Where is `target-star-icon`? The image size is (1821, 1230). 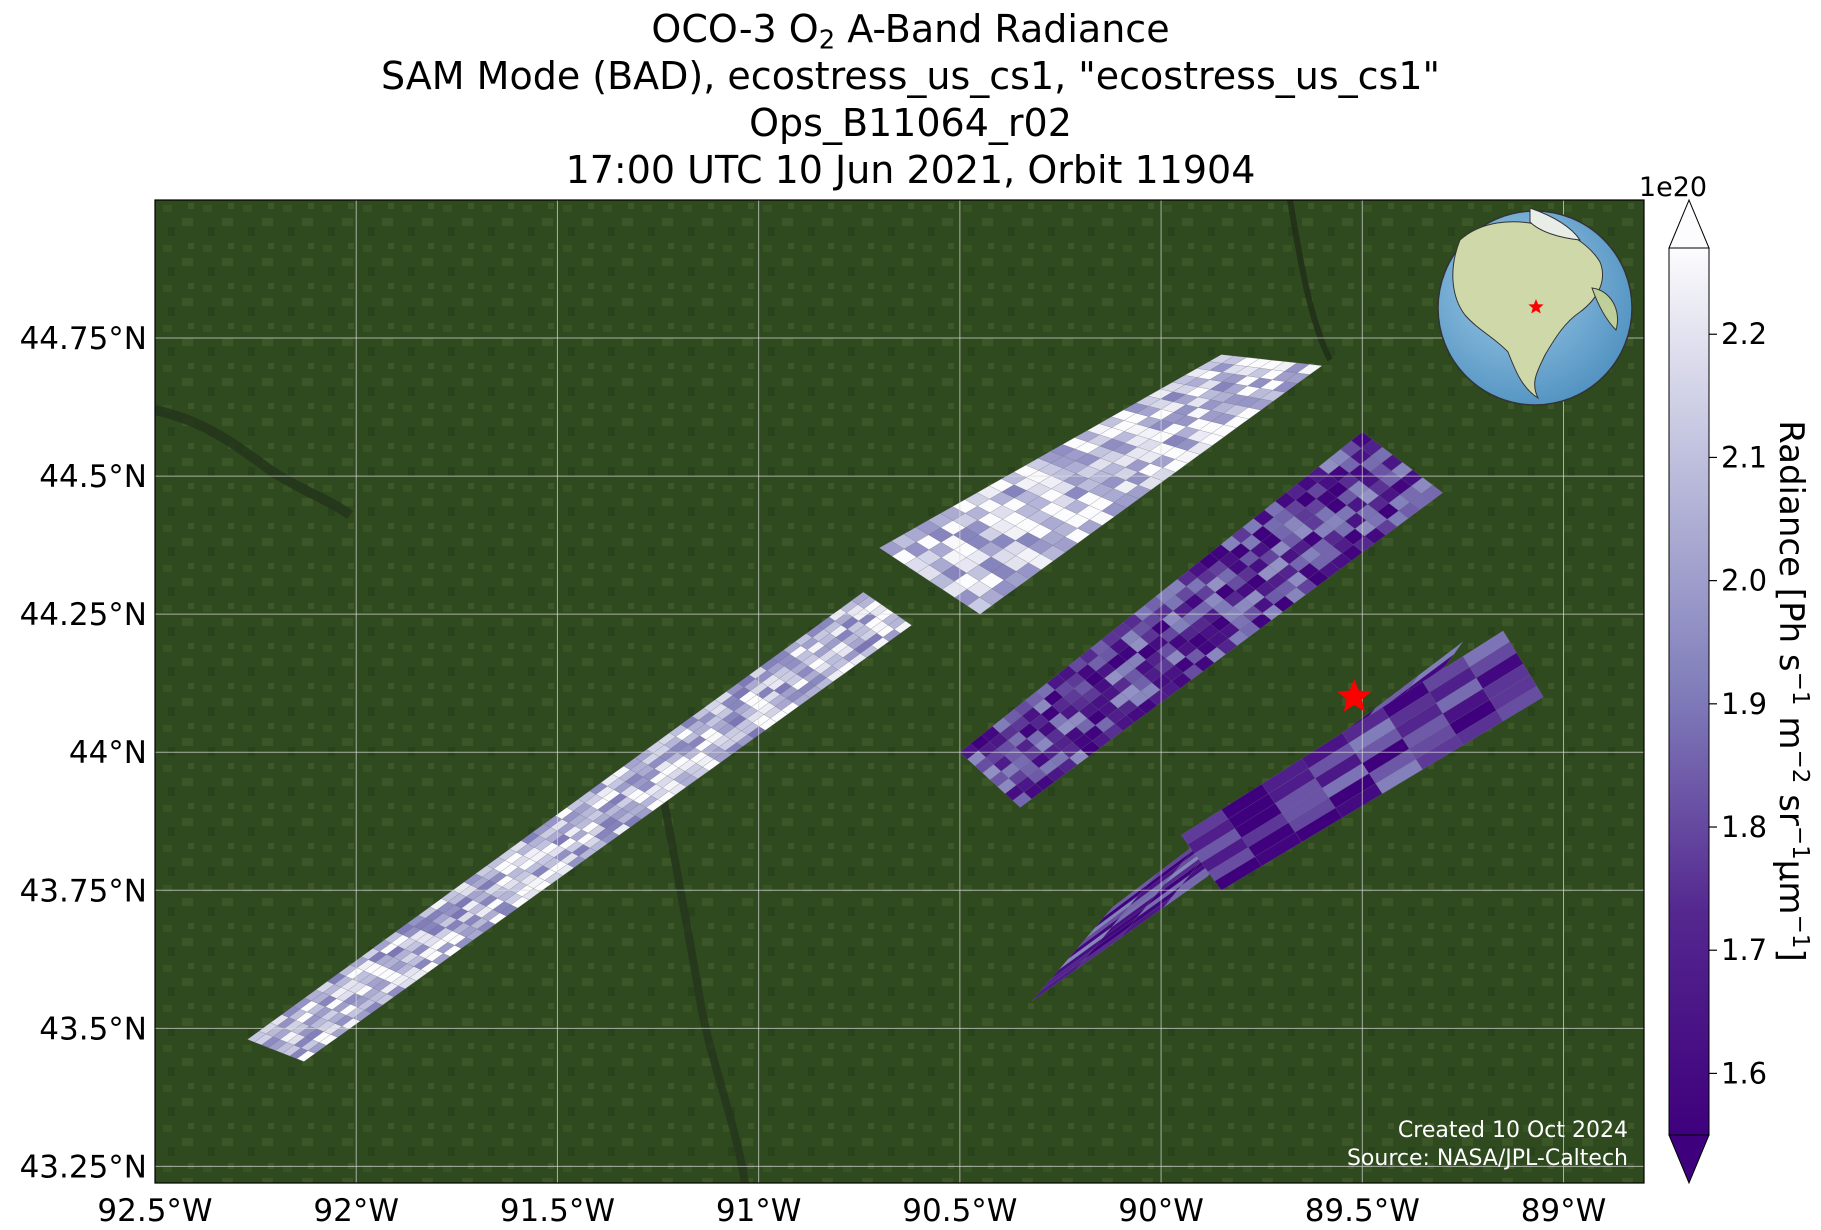
target-star-icon is located at coordinates (1354, 695).